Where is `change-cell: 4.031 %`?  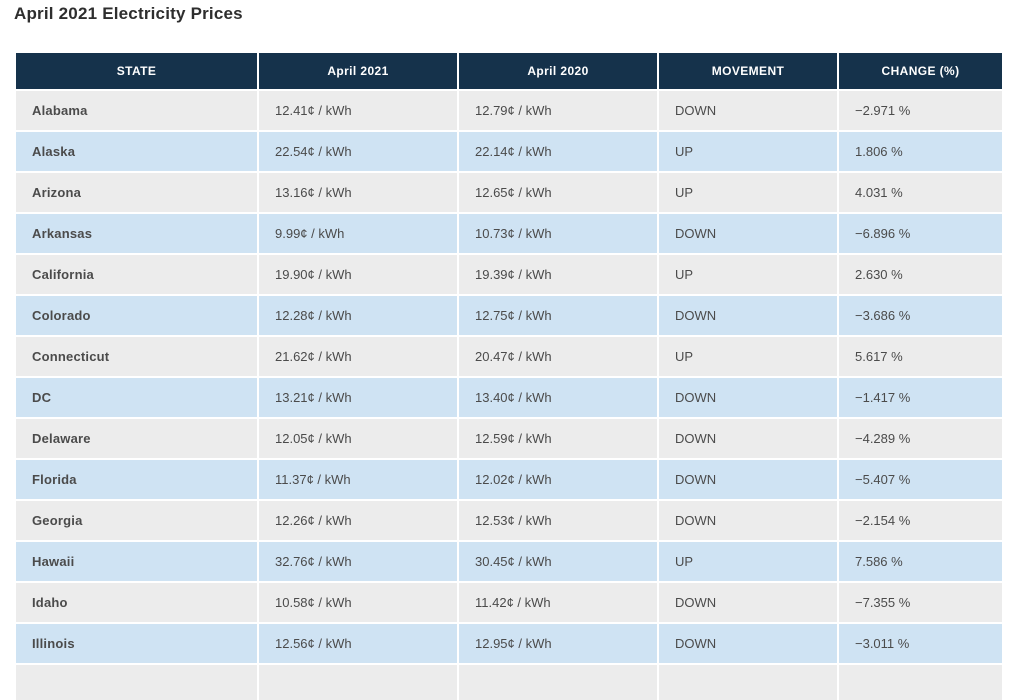
change-cell: 4.031 % is located at coordinates (920, 192).